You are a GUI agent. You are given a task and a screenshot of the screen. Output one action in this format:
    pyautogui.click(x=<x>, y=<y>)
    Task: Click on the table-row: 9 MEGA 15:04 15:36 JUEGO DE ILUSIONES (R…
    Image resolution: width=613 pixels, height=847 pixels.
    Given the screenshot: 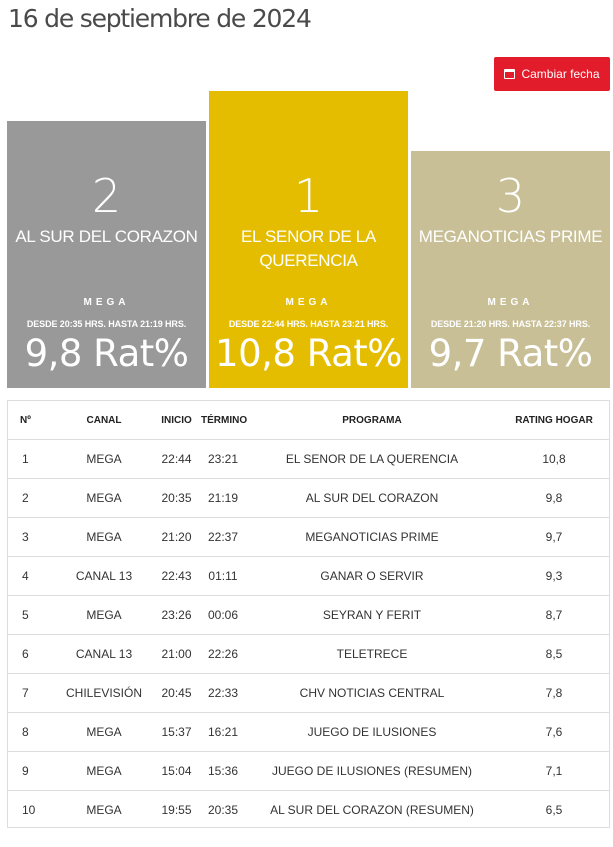 What is the action you would take?
    pyautogui.click(x=308, y=771)
    